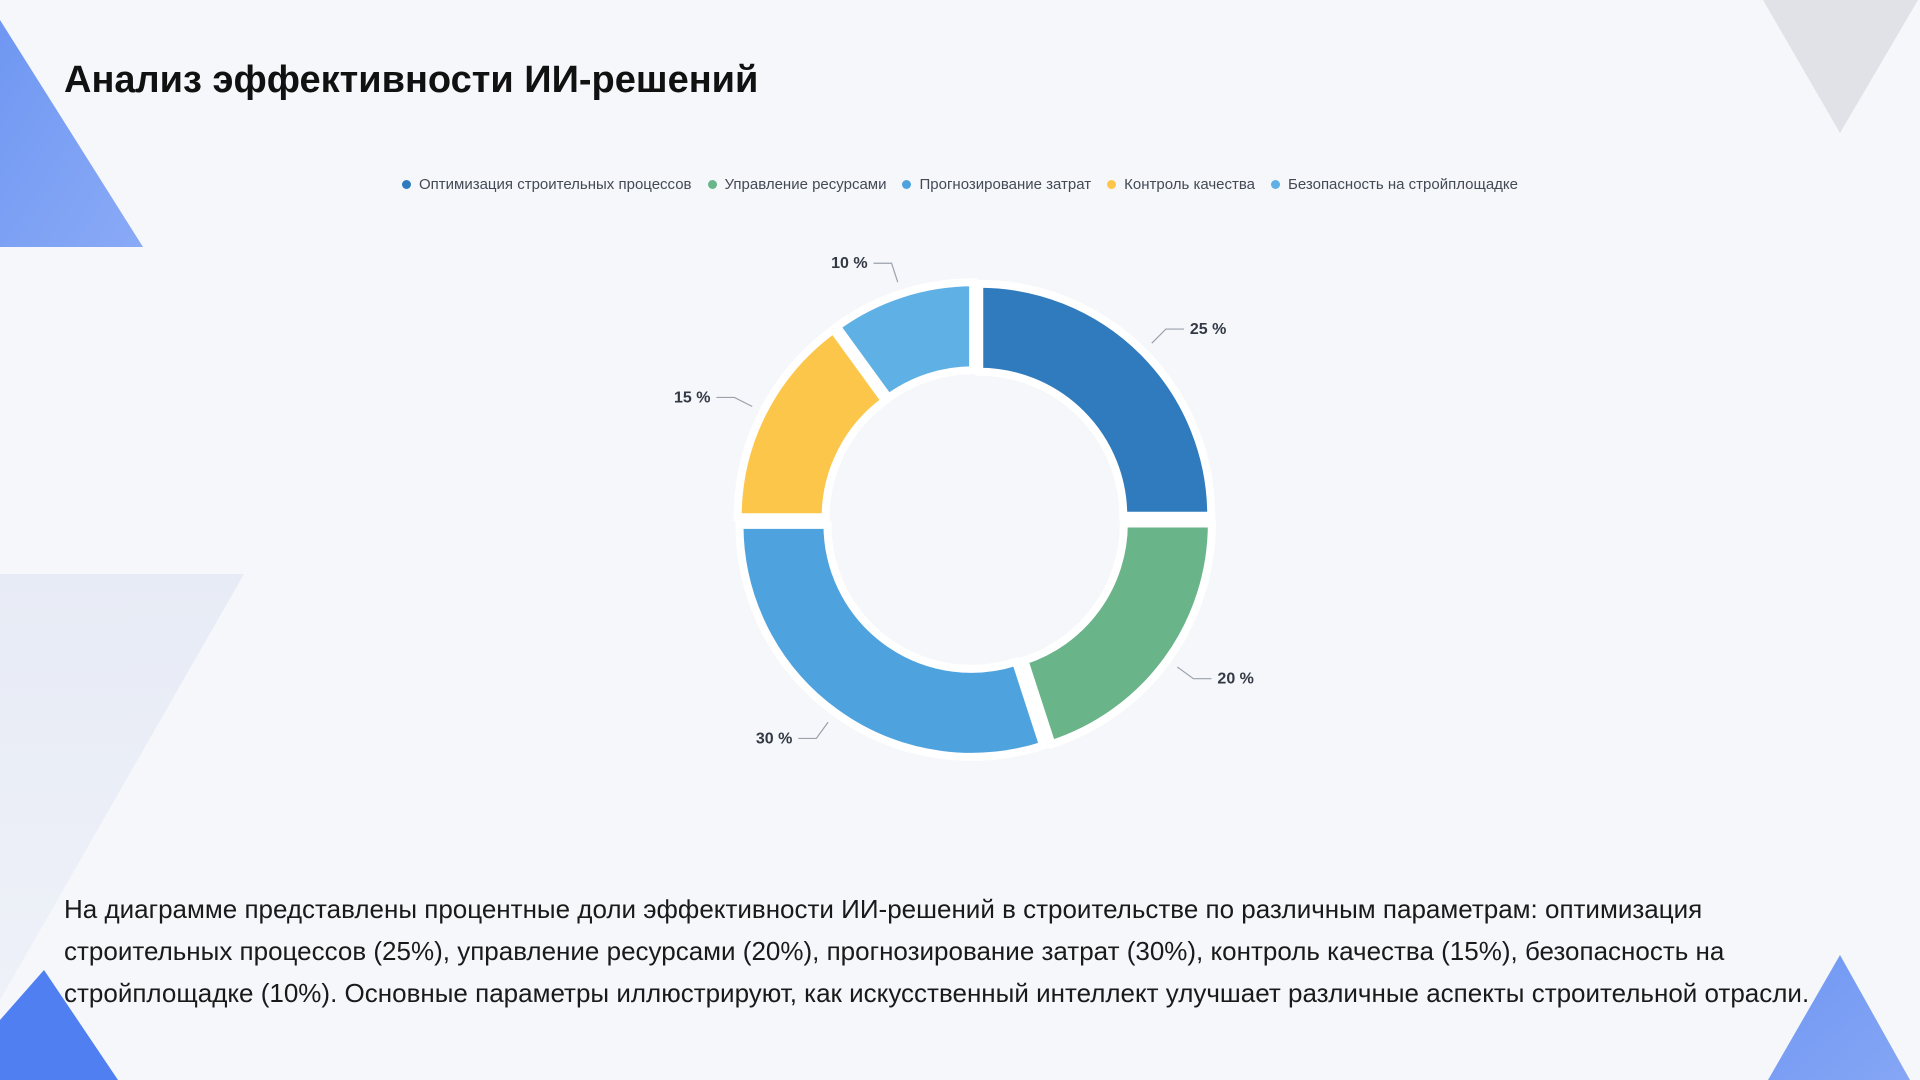 This screenshot has width=1920, height=1080. I want to click on top-right-decor-triangle, so click(1840, 70).